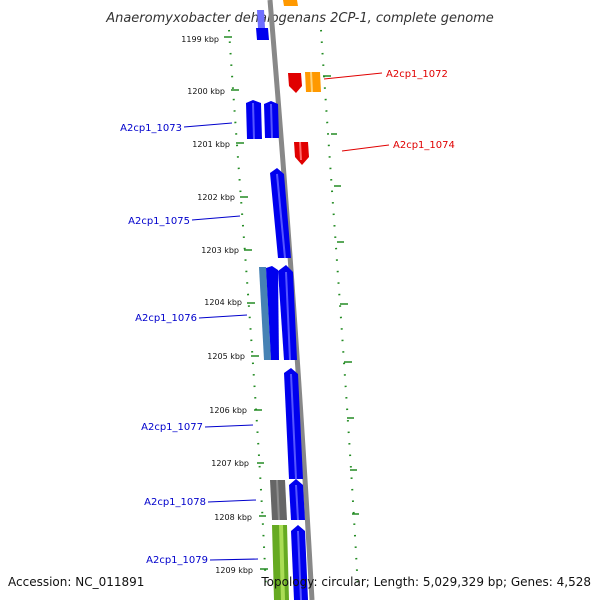  What do you see at coordinates (262, 34) in the screenshot?
I see `gene-block-blue-top` at bounding box center [262, 34].